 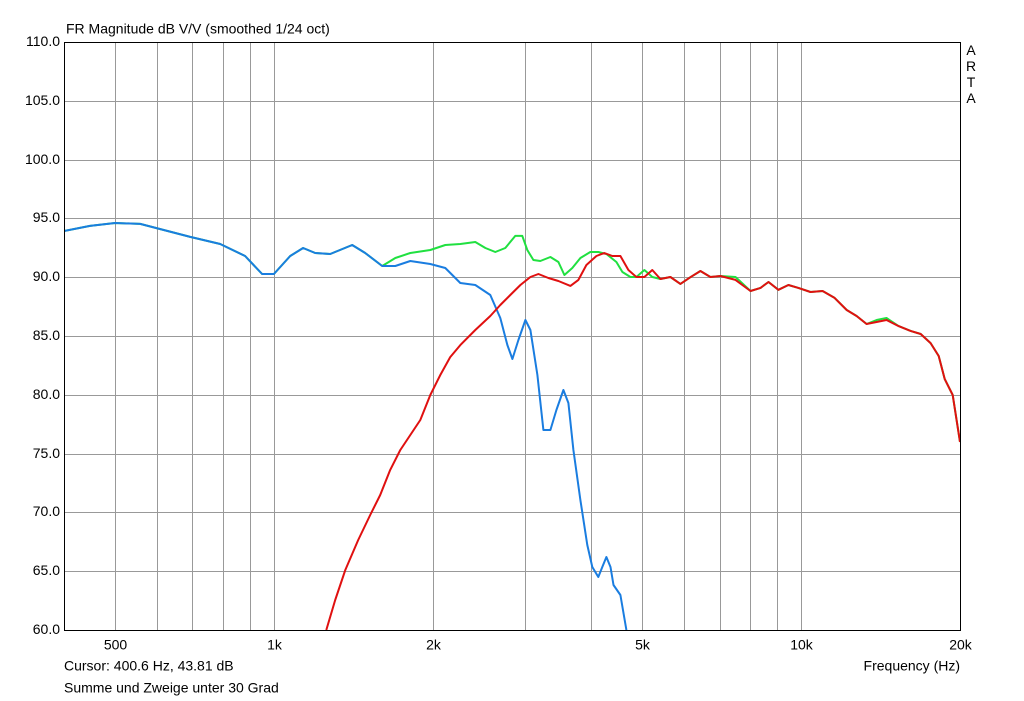 I want to click on x-tick-label: 1k, so click(x=275, y=645).